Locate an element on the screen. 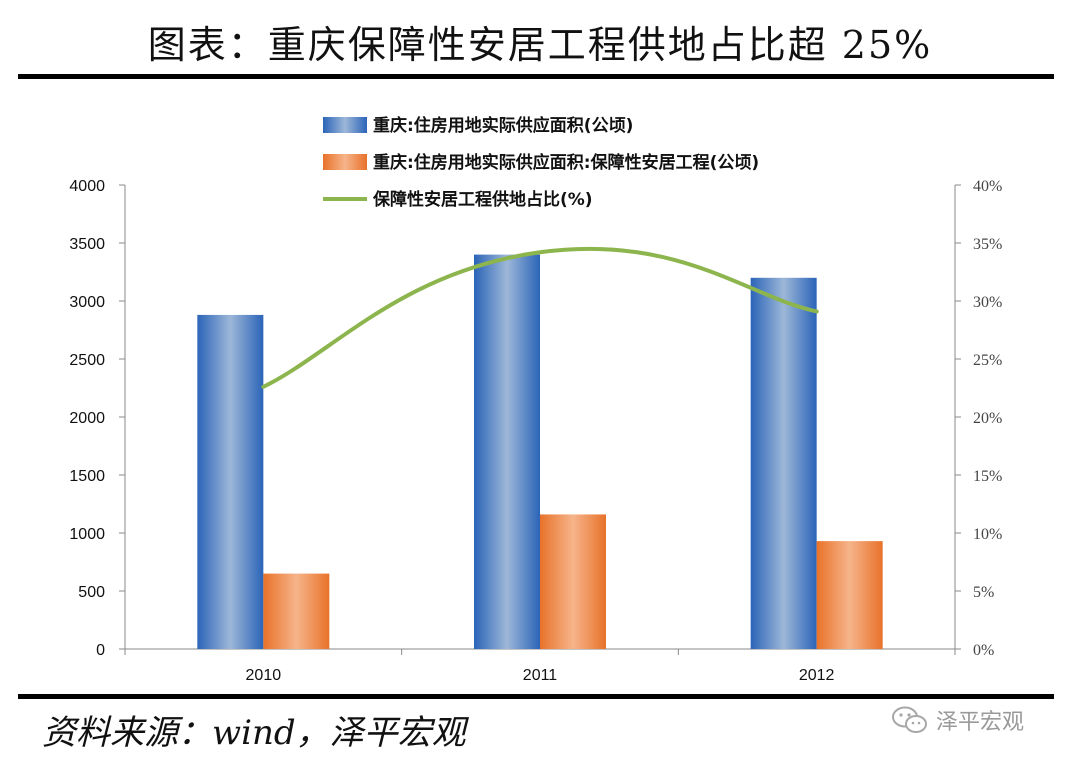  left-tick-label: 3500 is located at coordinates (87, 244).